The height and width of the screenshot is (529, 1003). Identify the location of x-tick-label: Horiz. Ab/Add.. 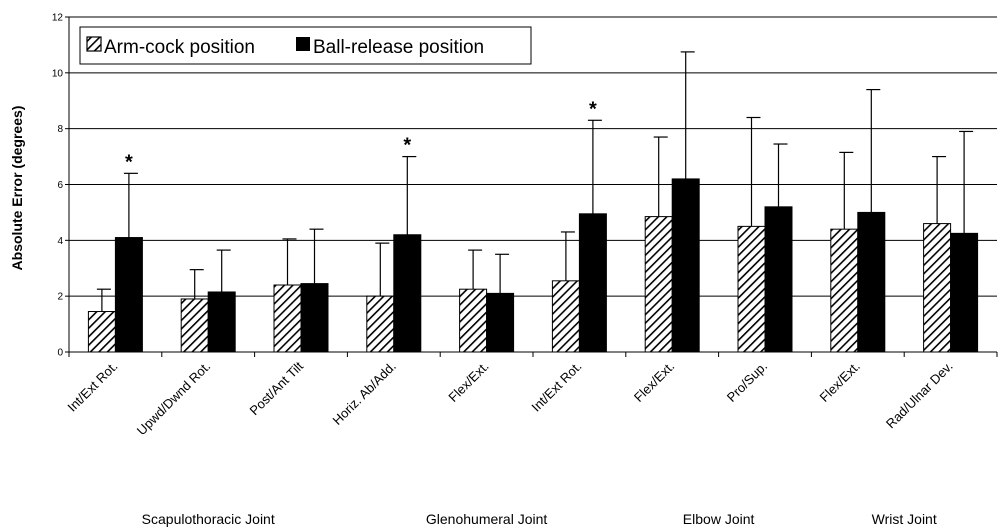
(364, 393).